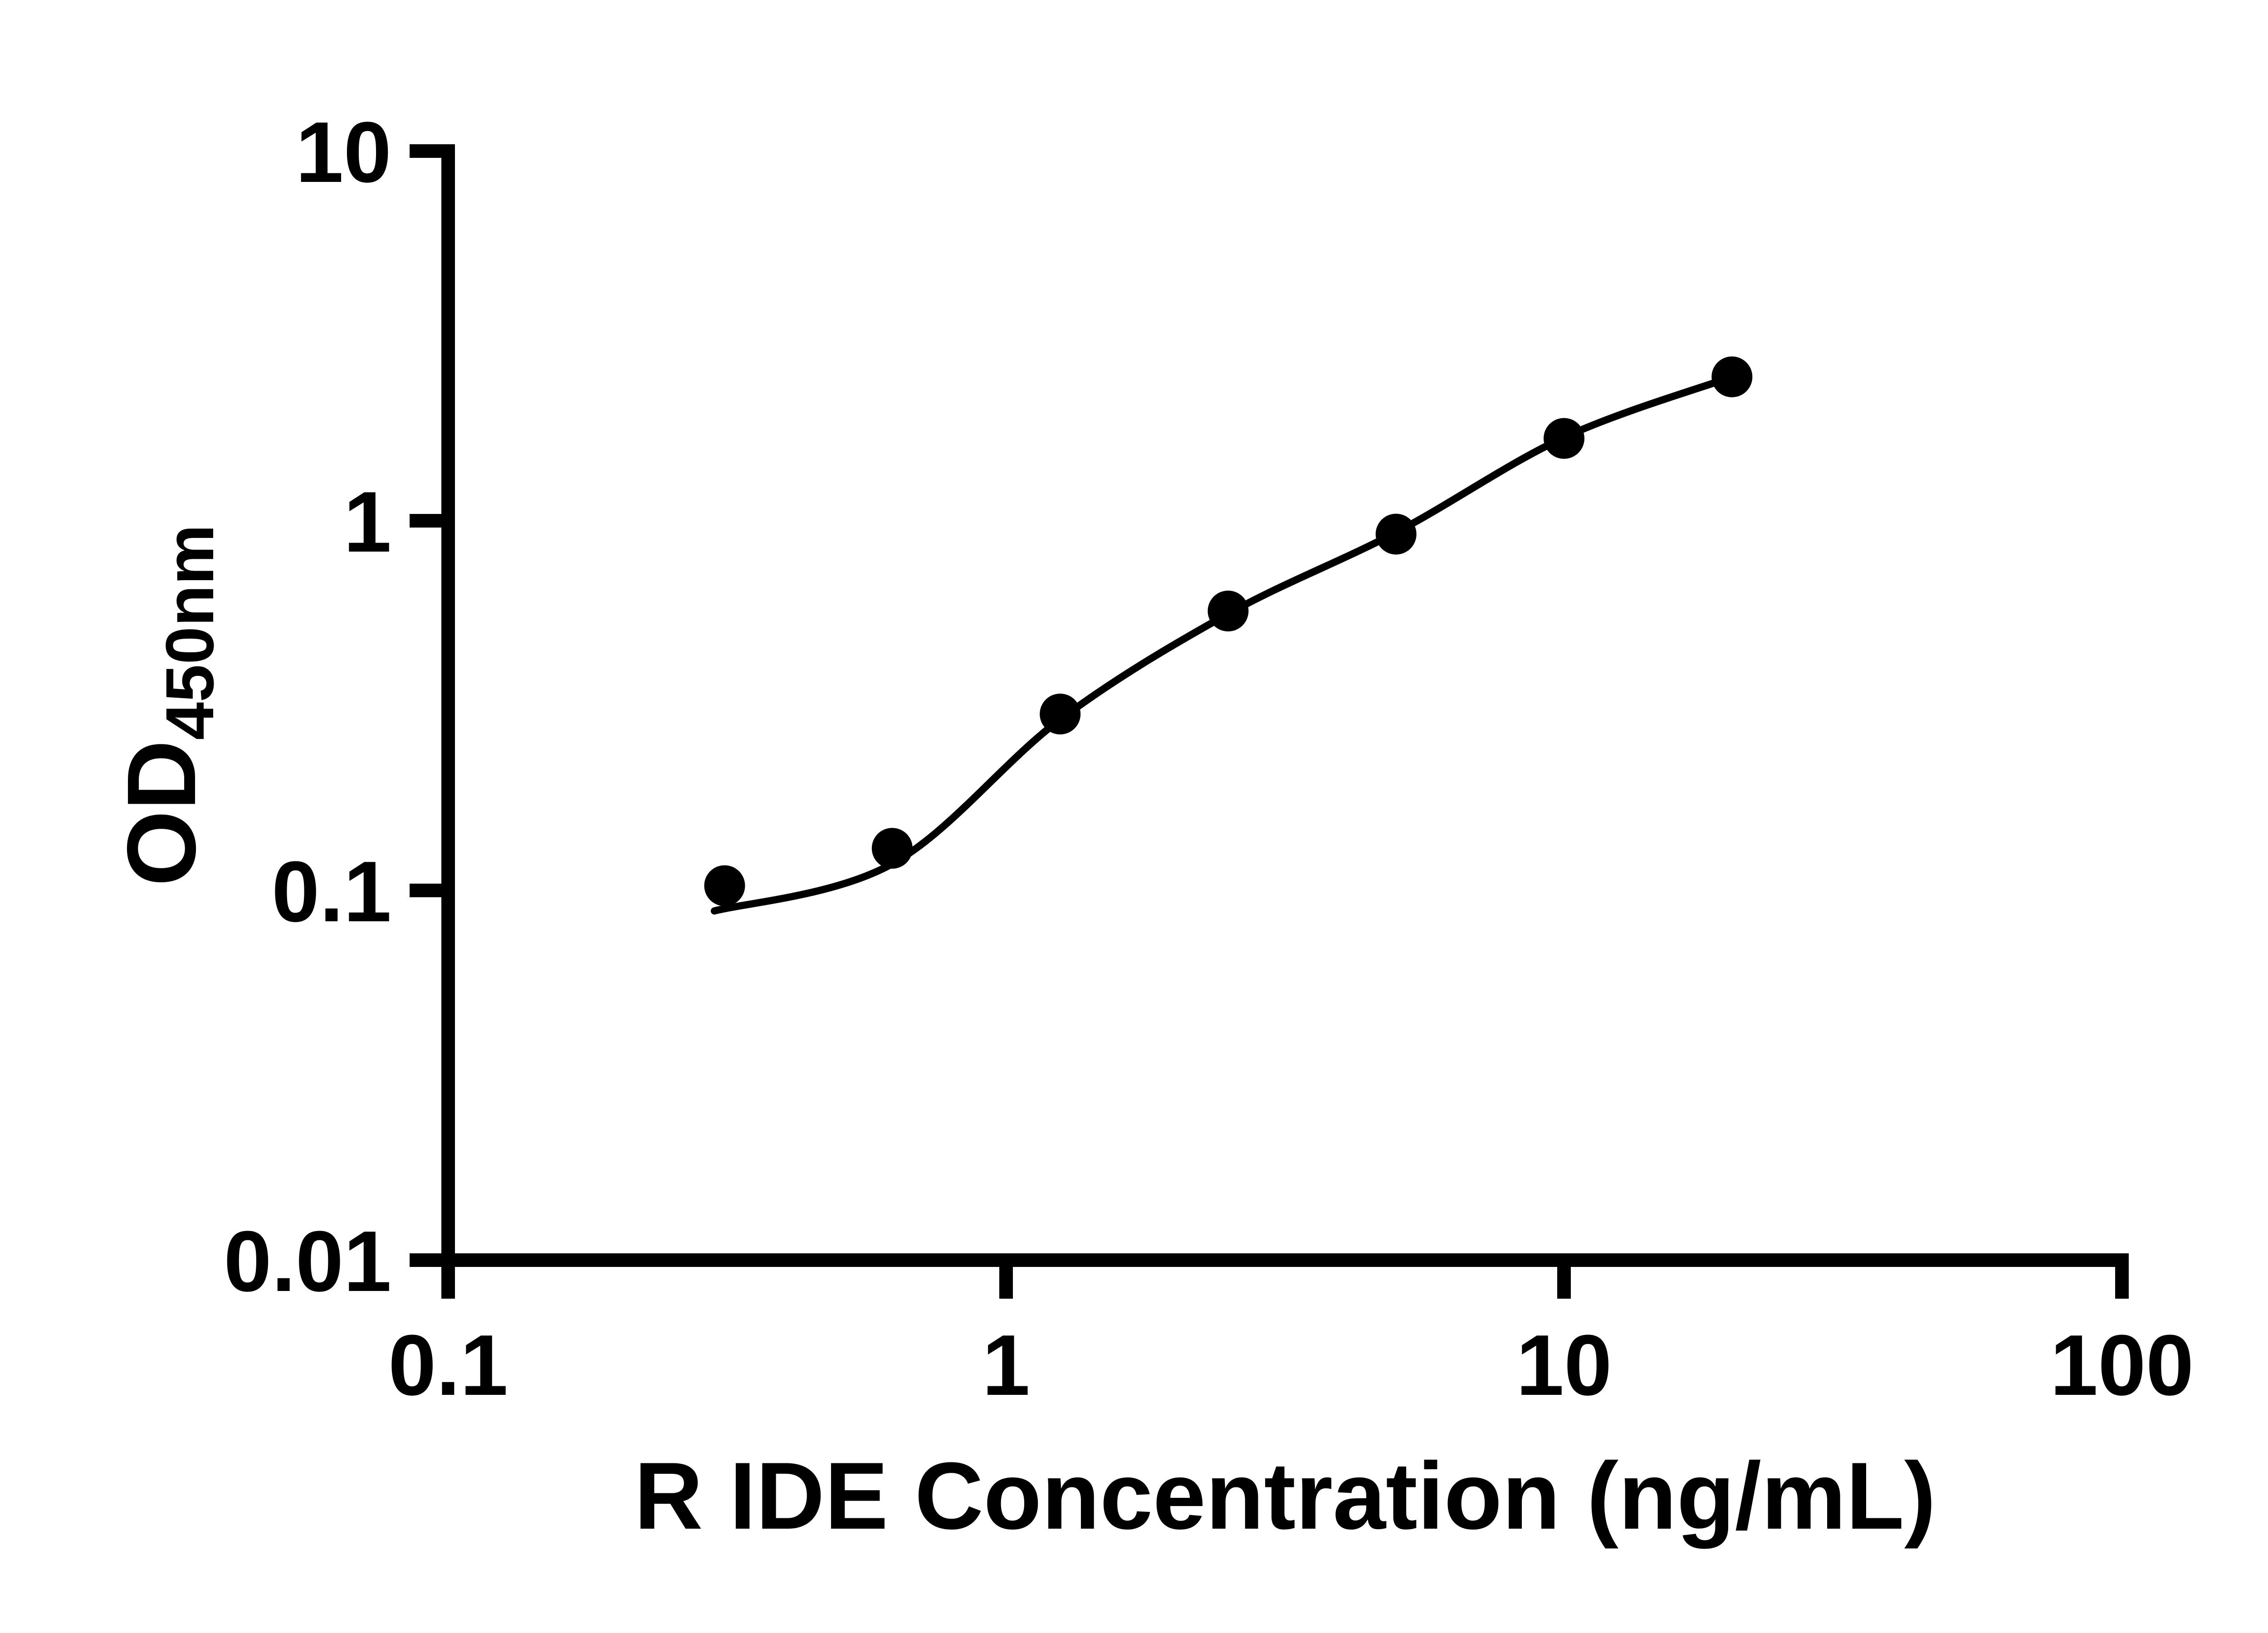 This screenshot has width=2268, height=1633. Describe the element at coordinates (344, 152) in the screenshot. I see `y-axis-tick-label: 10` at that location.